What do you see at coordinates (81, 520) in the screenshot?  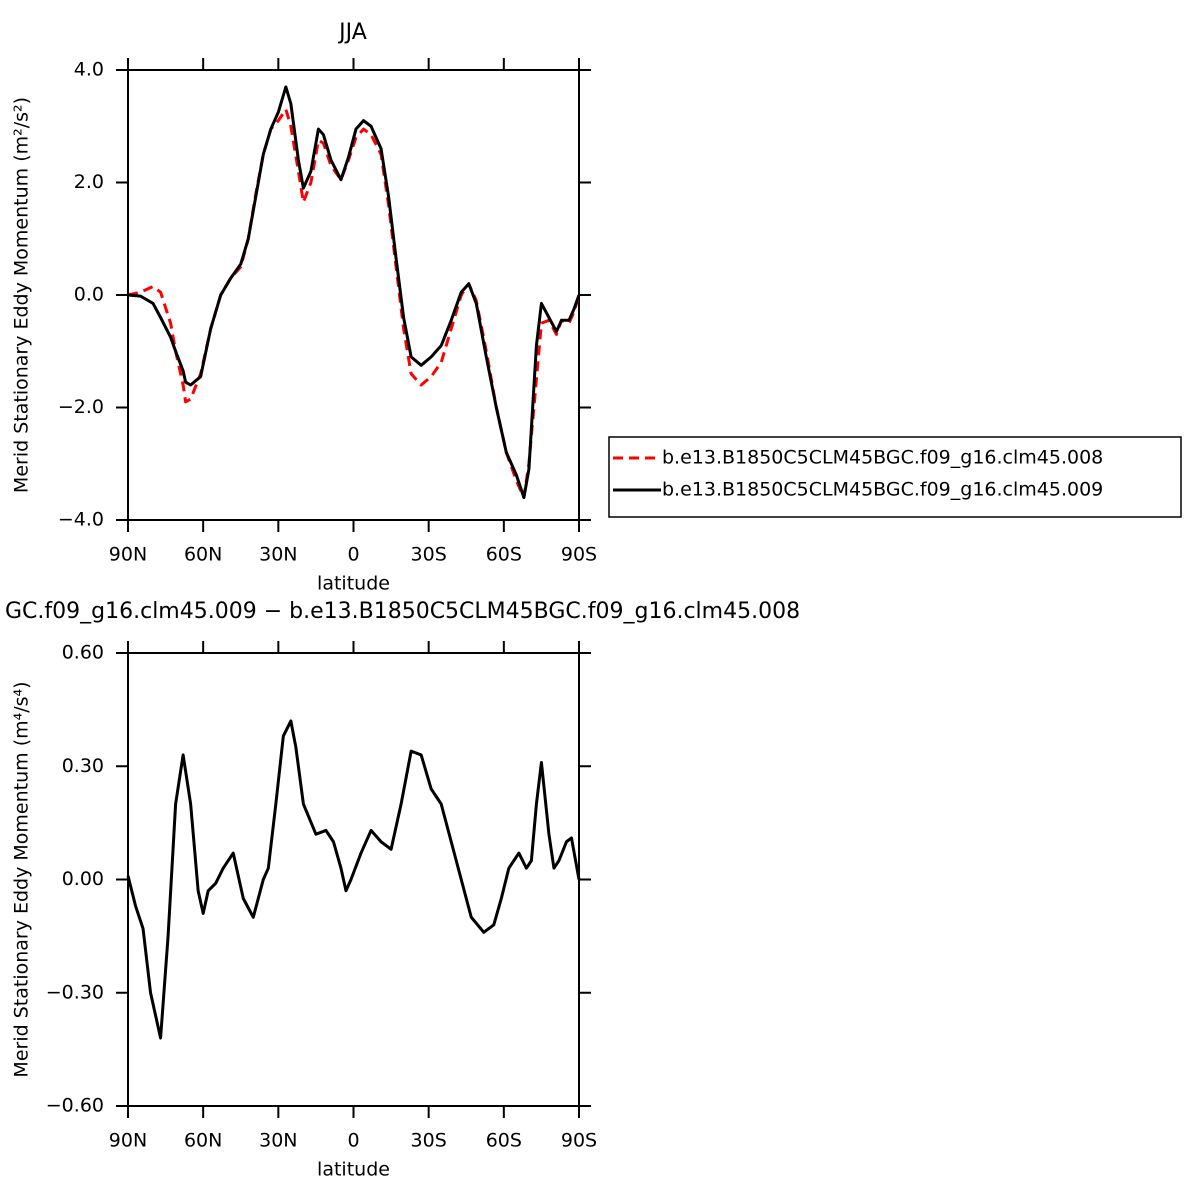 I see `y-tick-label: −4.0` at bounding box center [81, 520].